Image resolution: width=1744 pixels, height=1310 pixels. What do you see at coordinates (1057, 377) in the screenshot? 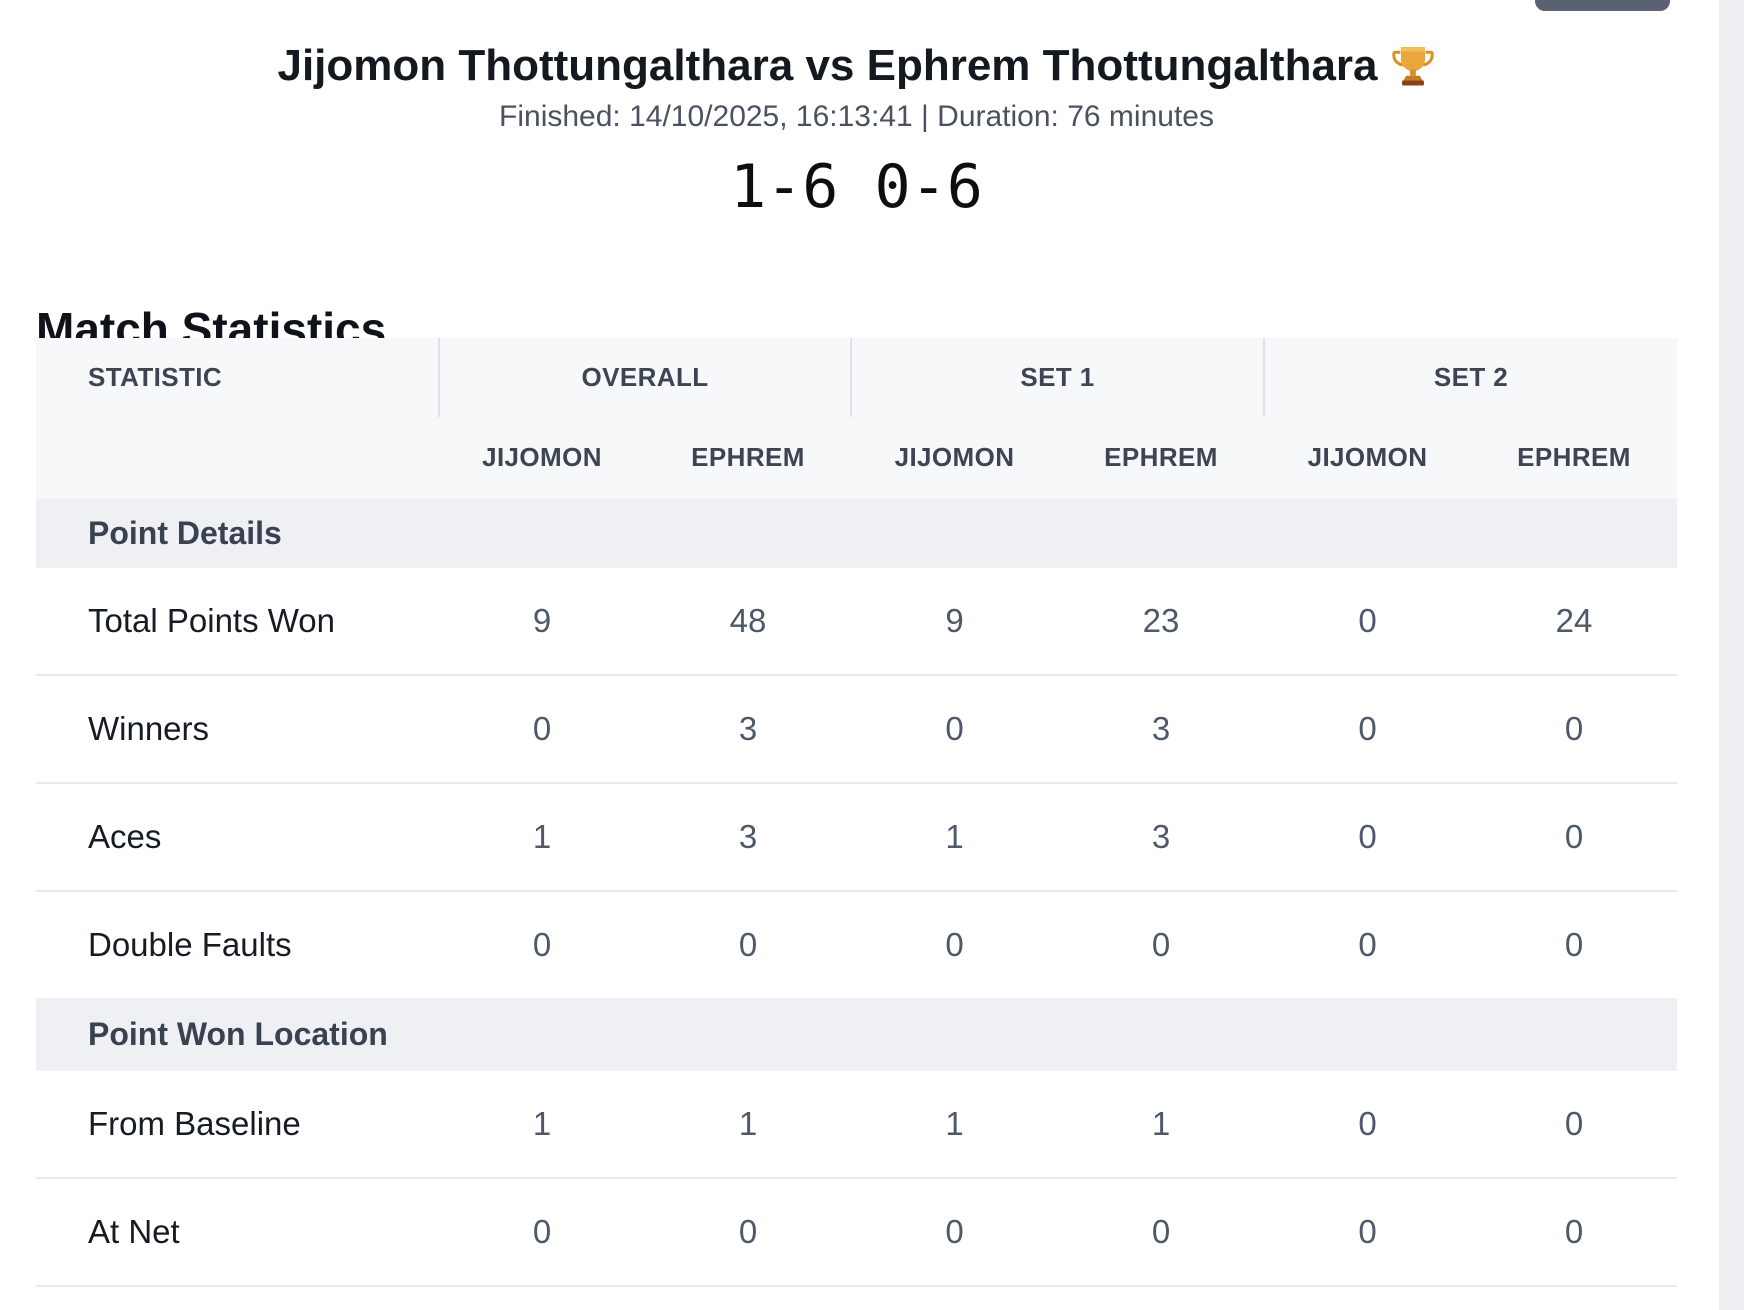
I see `column-header-set1: SET 1` at bounding box center [1057, 377].